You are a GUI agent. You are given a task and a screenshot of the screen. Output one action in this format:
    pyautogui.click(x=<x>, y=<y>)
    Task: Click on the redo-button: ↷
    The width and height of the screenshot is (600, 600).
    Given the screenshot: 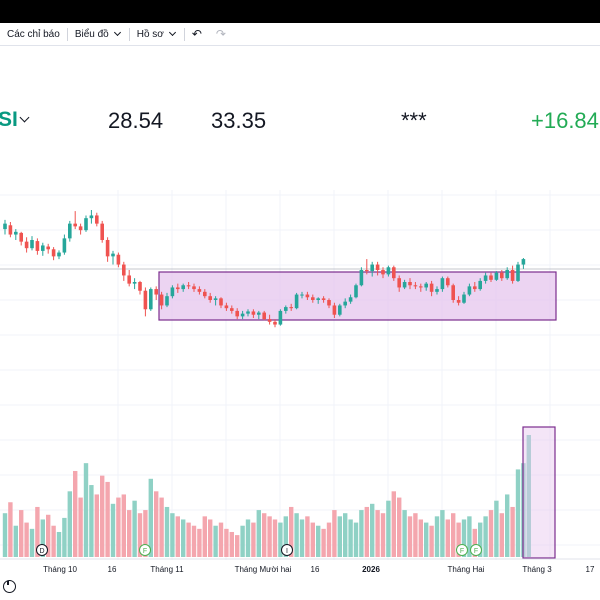 What is the action you would take?
    pyautogui.click(x=221, y=34)
    